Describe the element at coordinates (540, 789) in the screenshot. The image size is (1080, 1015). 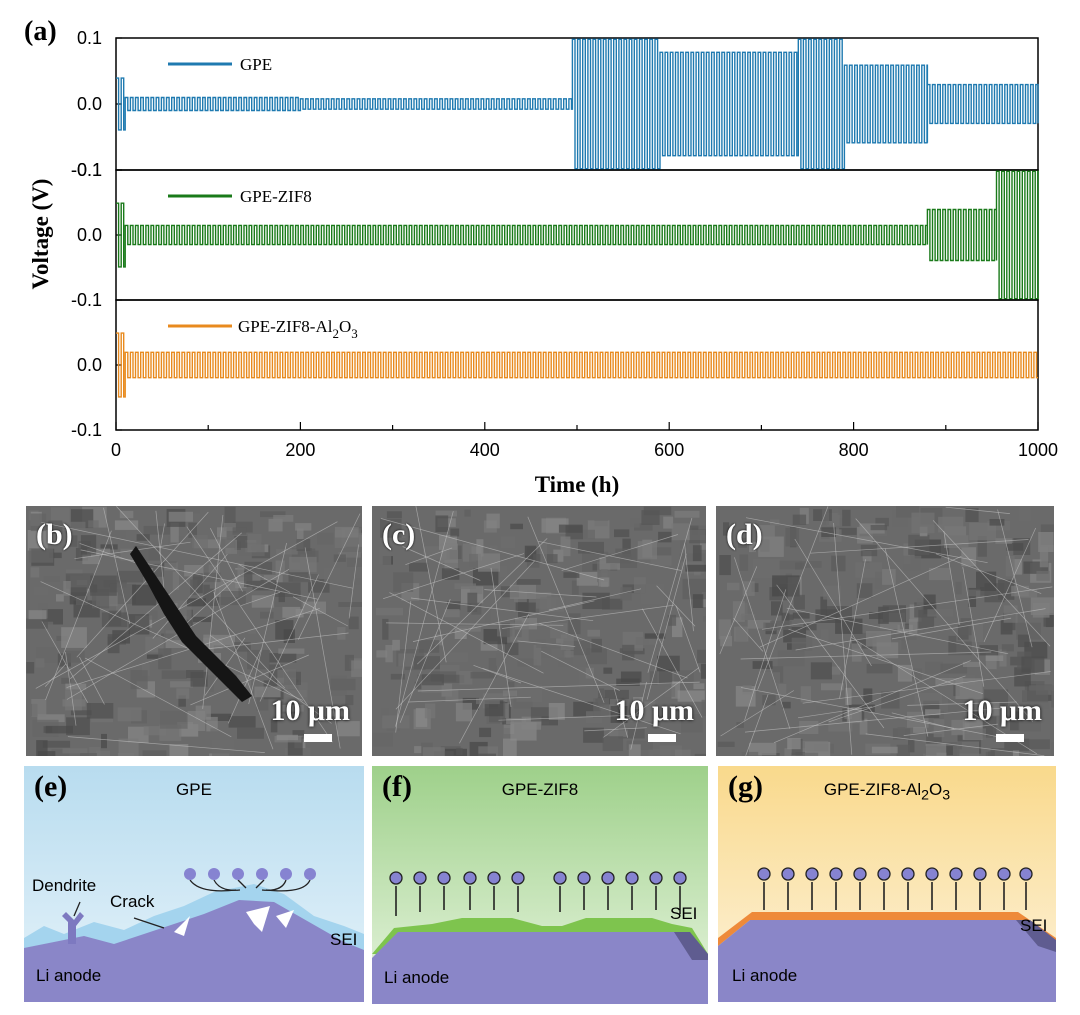
I see `schematic-f-title: GPE-ZIF8` at that location.